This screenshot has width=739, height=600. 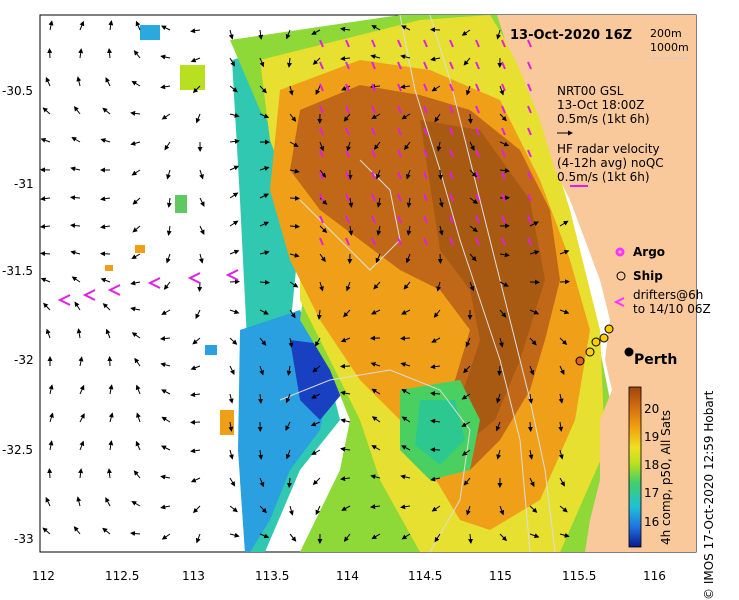 I want to click on colorbar, so click(x=635, y=467).